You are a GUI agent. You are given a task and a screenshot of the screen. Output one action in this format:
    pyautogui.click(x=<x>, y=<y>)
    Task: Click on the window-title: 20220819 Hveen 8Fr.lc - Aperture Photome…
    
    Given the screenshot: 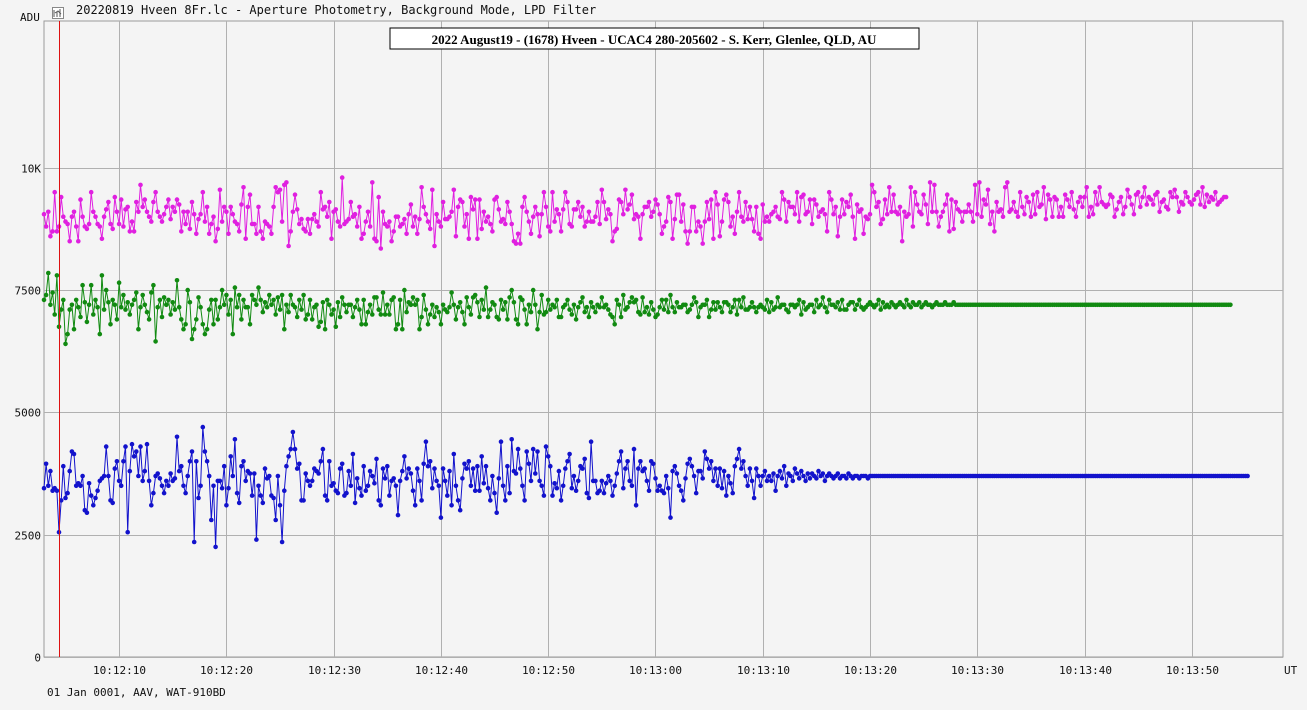 What is the action you would take?
    pyautogui.click(x=336, y=10)
    